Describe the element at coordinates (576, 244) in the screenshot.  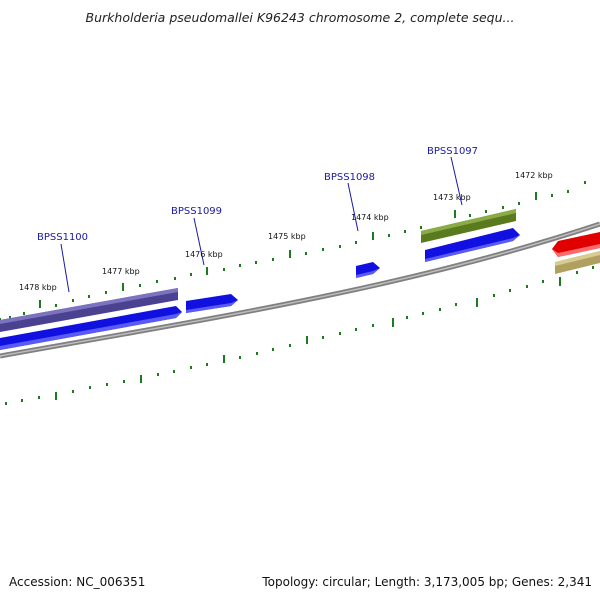
I see `feature-red` at that location.